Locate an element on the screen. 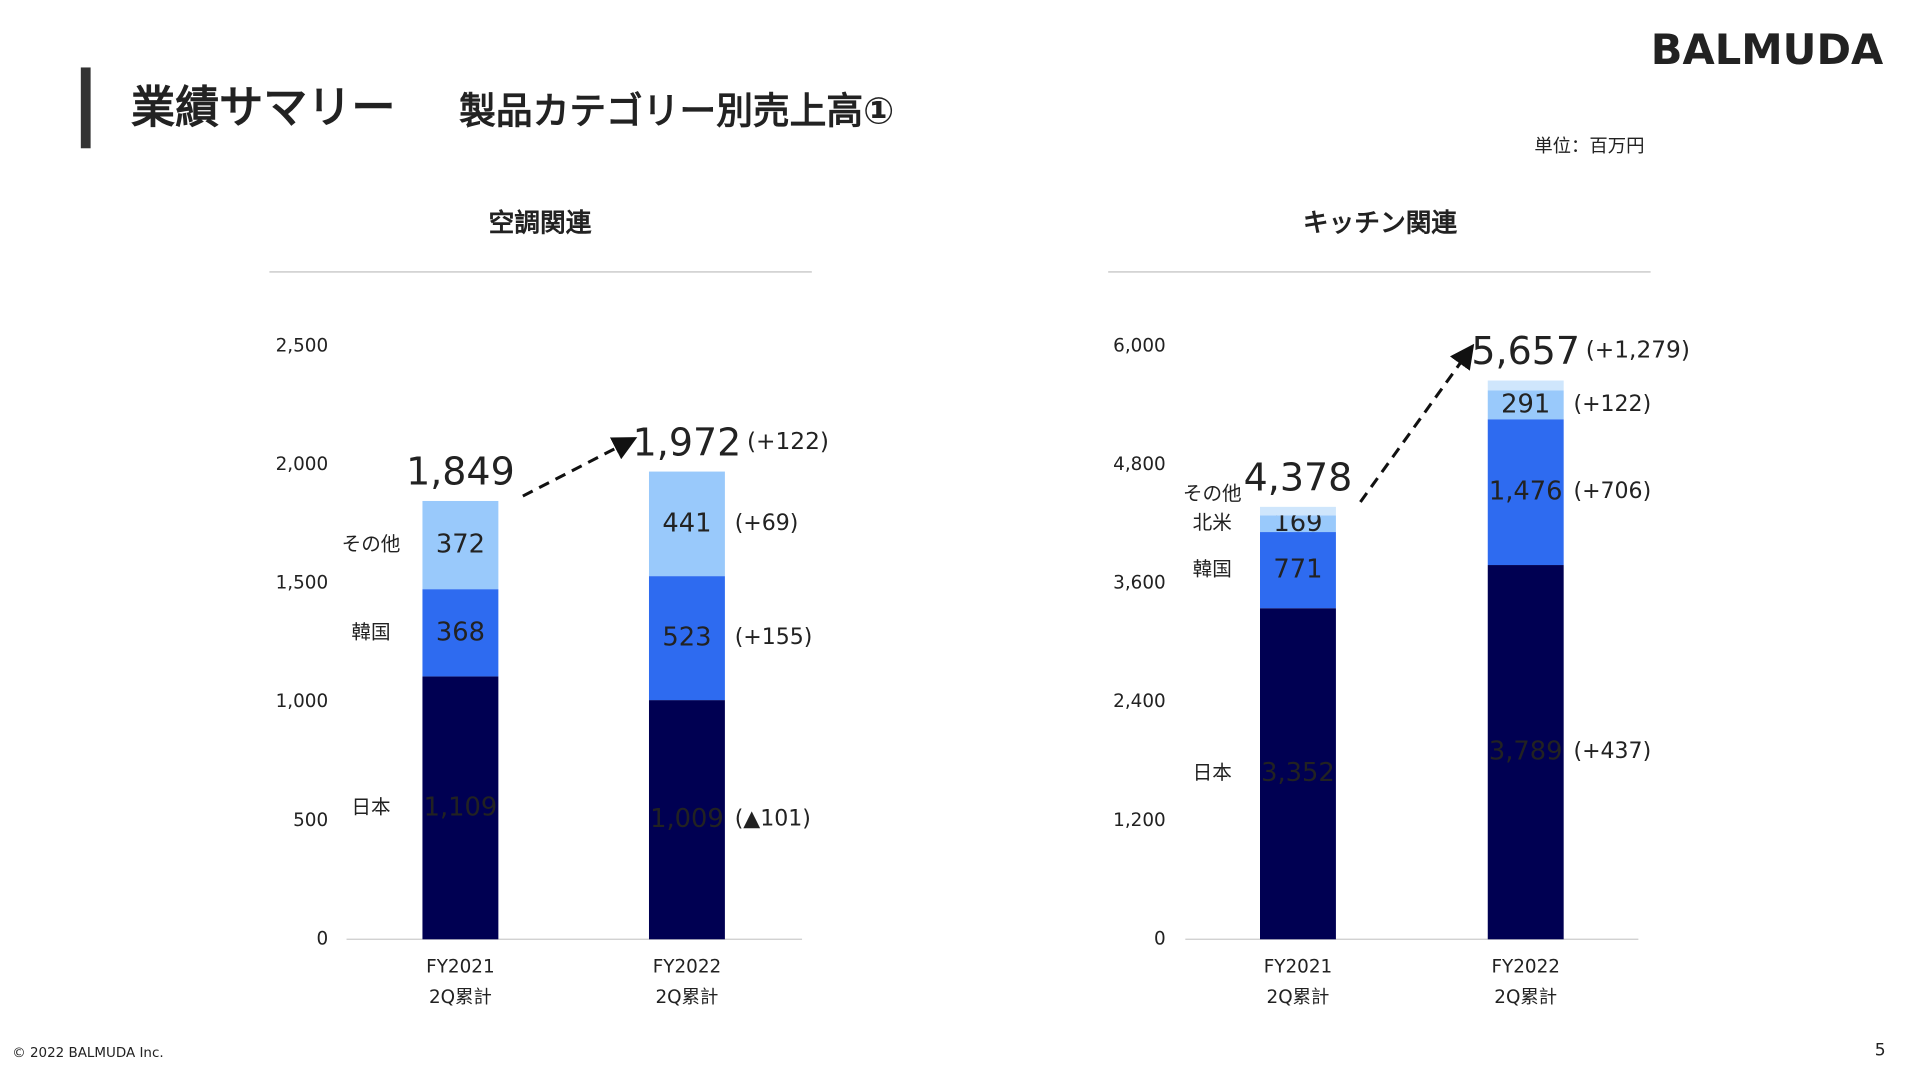  change-label: (▲101) is located at coordinates (773, 819).